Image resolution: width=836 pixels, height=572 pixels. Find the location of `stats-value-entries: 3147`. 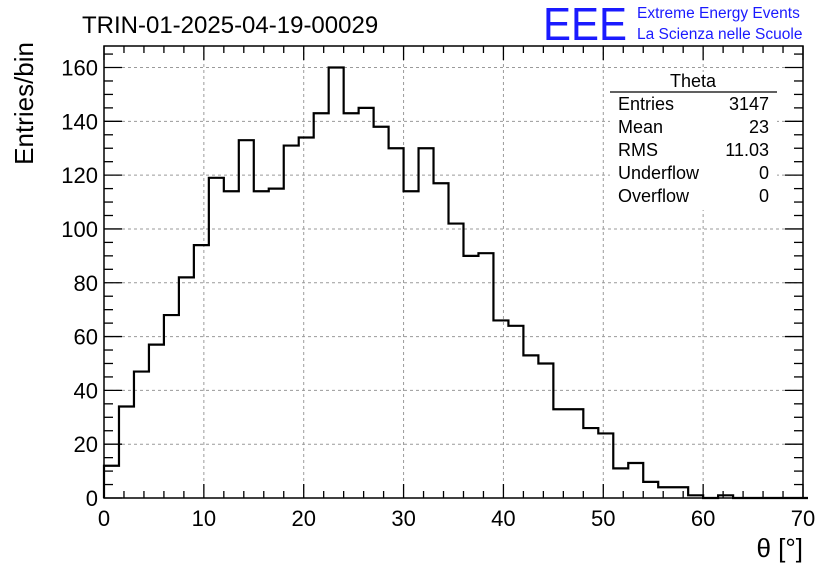

stats-value-entries: 3147 is located at coordinates (749, 104).